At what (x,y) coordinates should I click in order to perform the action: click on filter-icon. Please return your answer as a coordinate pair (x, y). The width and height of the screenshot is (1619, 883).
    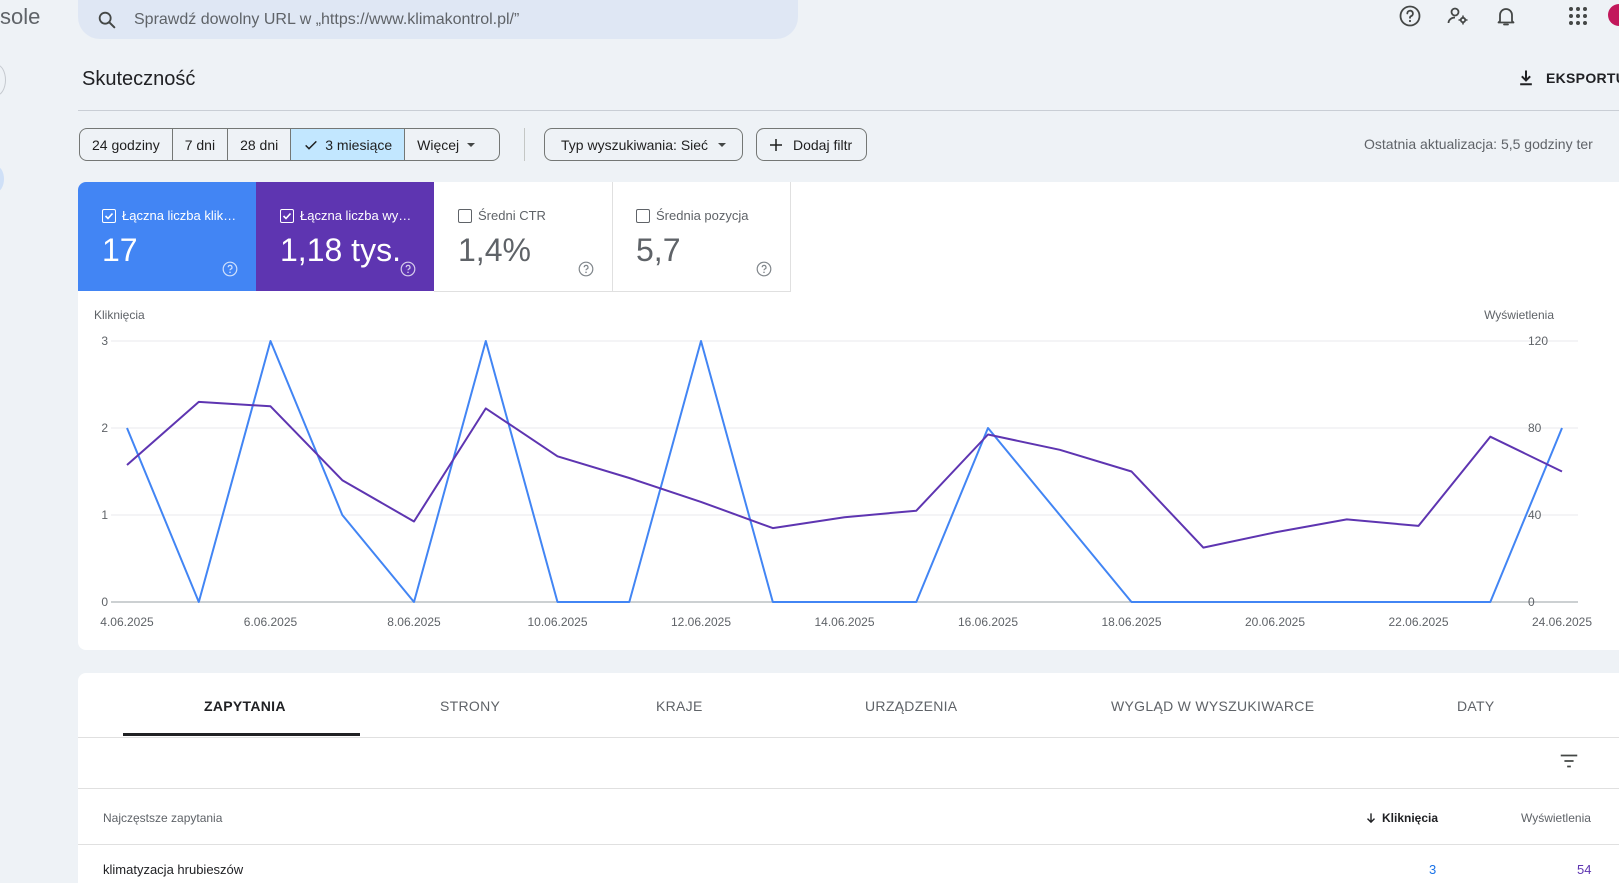
    Looking at the image, I should click on (1569, 761).